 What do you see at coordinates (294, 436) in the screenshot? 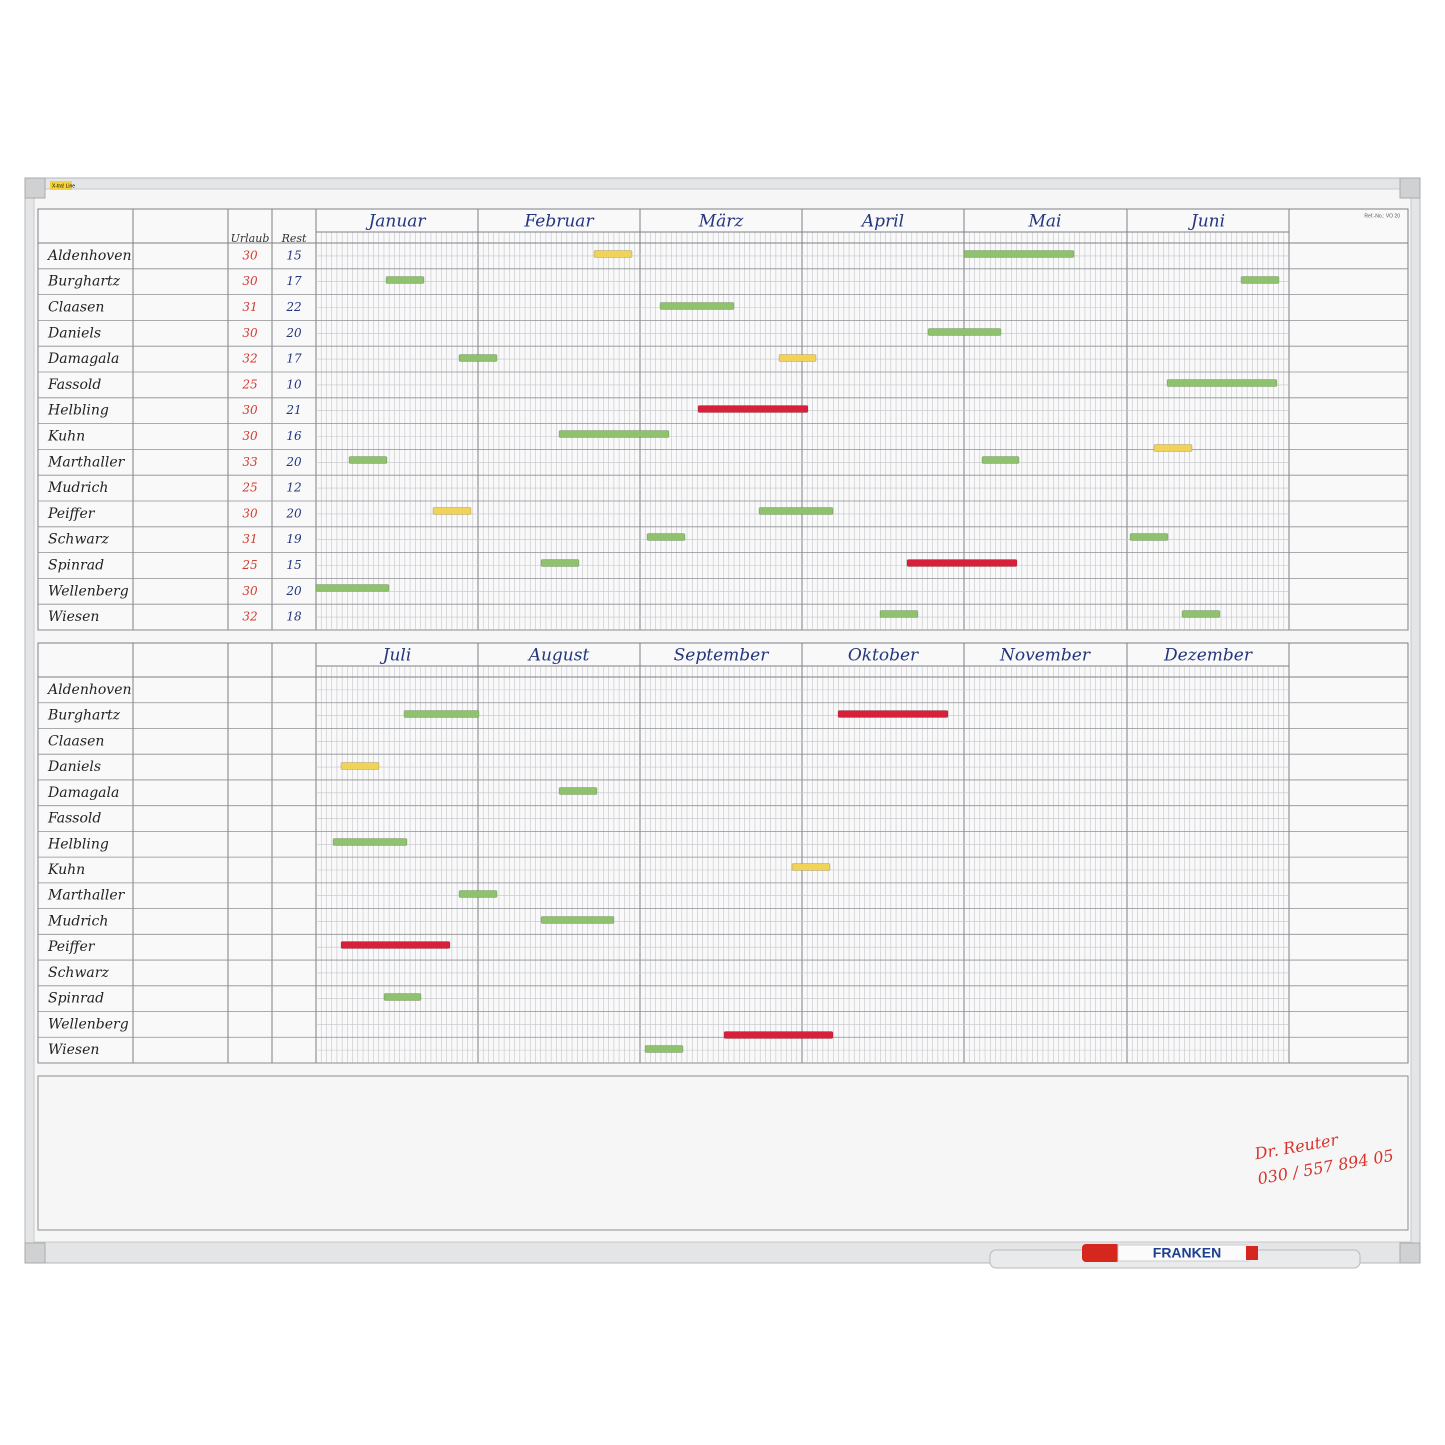
I see `rest-value: 16` at bounding box center [294, 436].